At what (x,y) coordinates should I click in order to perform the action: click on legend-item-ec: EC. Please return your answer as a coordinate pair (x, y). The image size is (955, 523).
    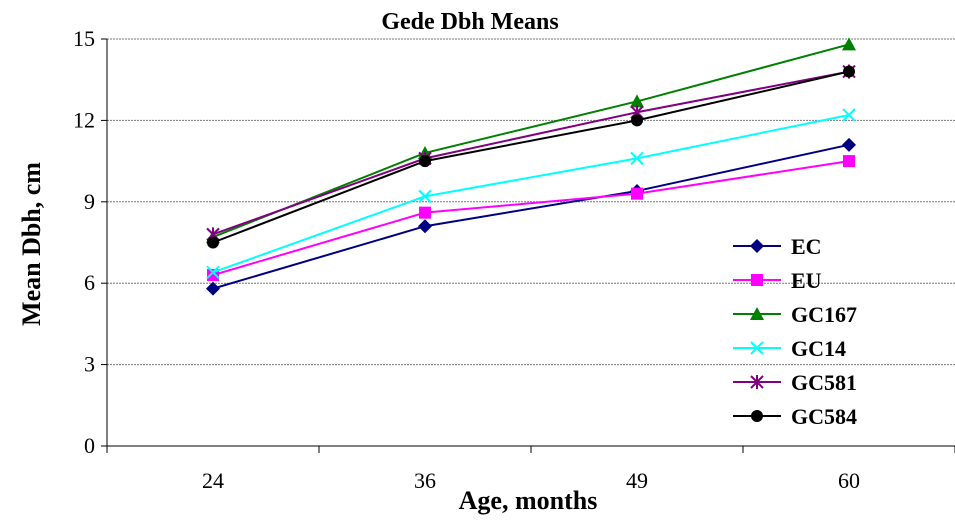
    Looking at the image, I should click on (777, 246).